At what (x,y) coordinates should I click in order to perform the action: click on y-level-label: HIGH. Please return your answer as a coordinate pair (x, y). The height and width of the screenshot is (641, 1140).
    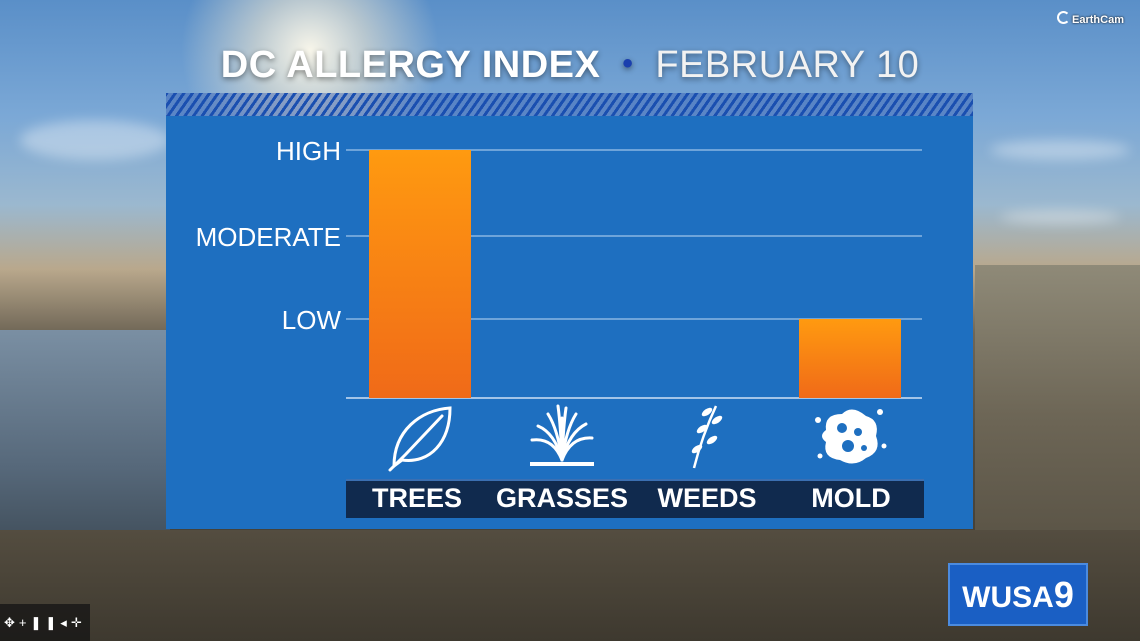
    Looking at the image, I should click on (308, 151).